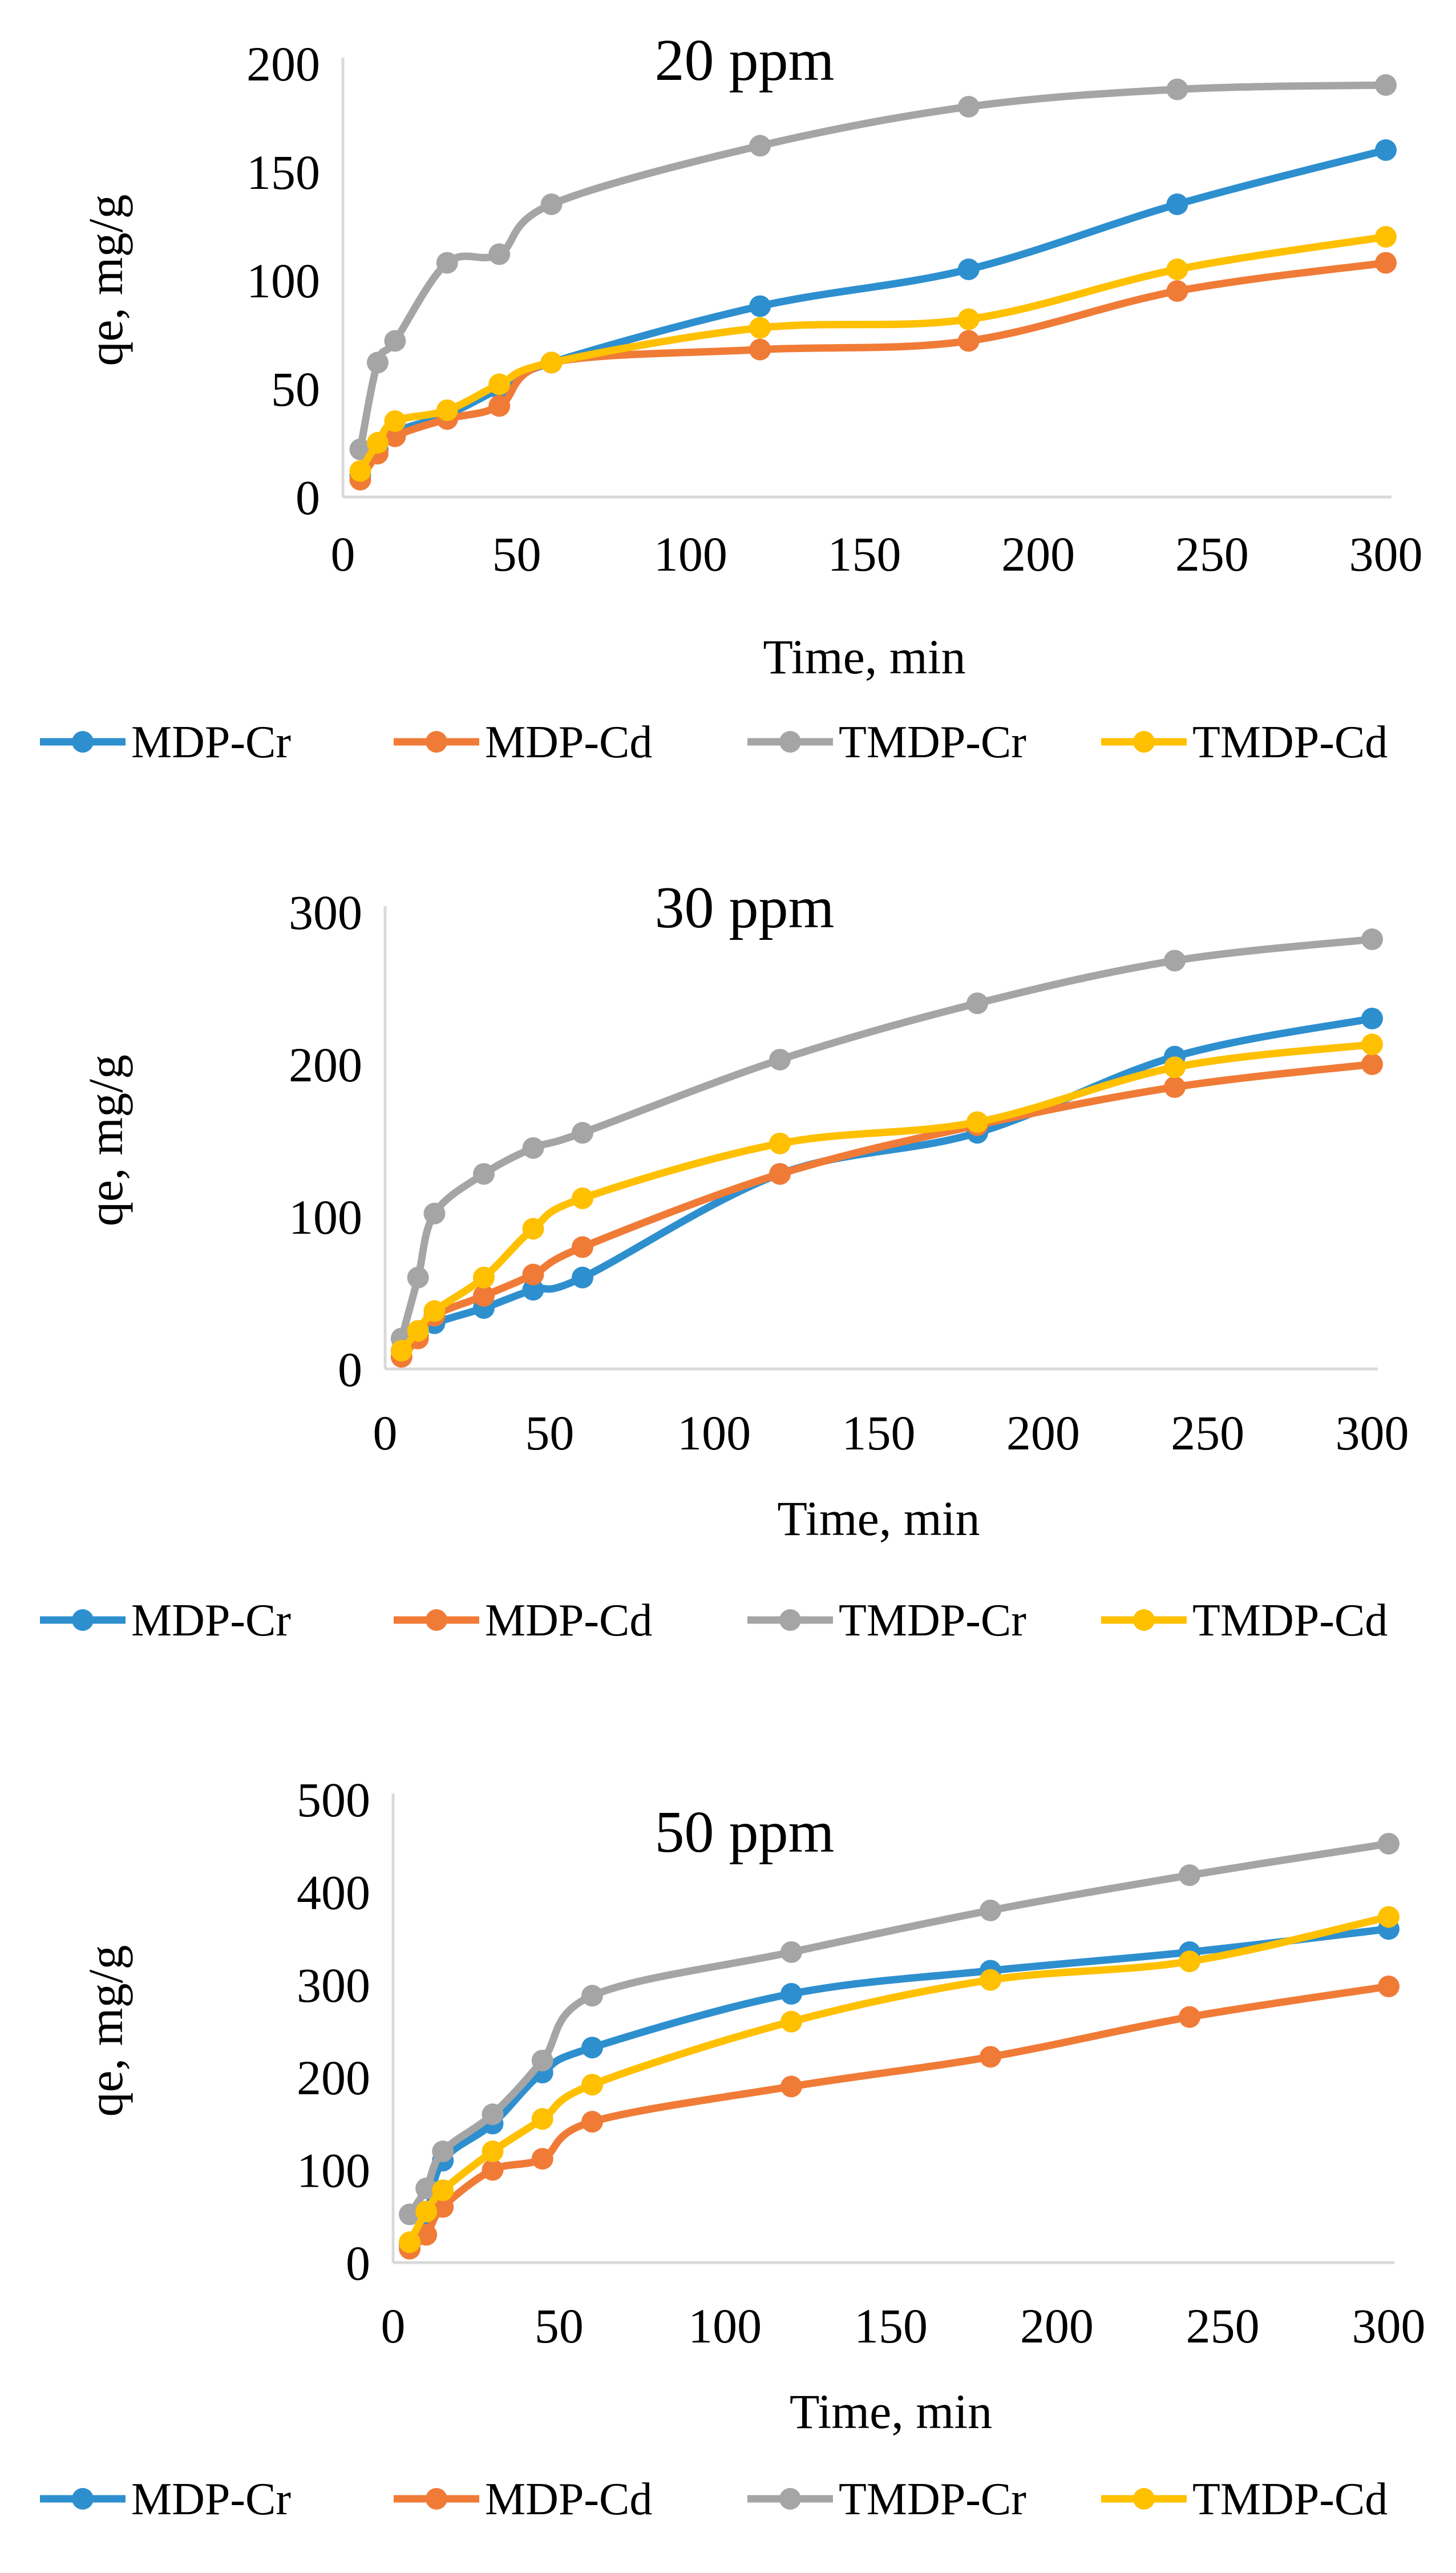  I want to click on chart-title: 50 ppm, so click(745, 1832).